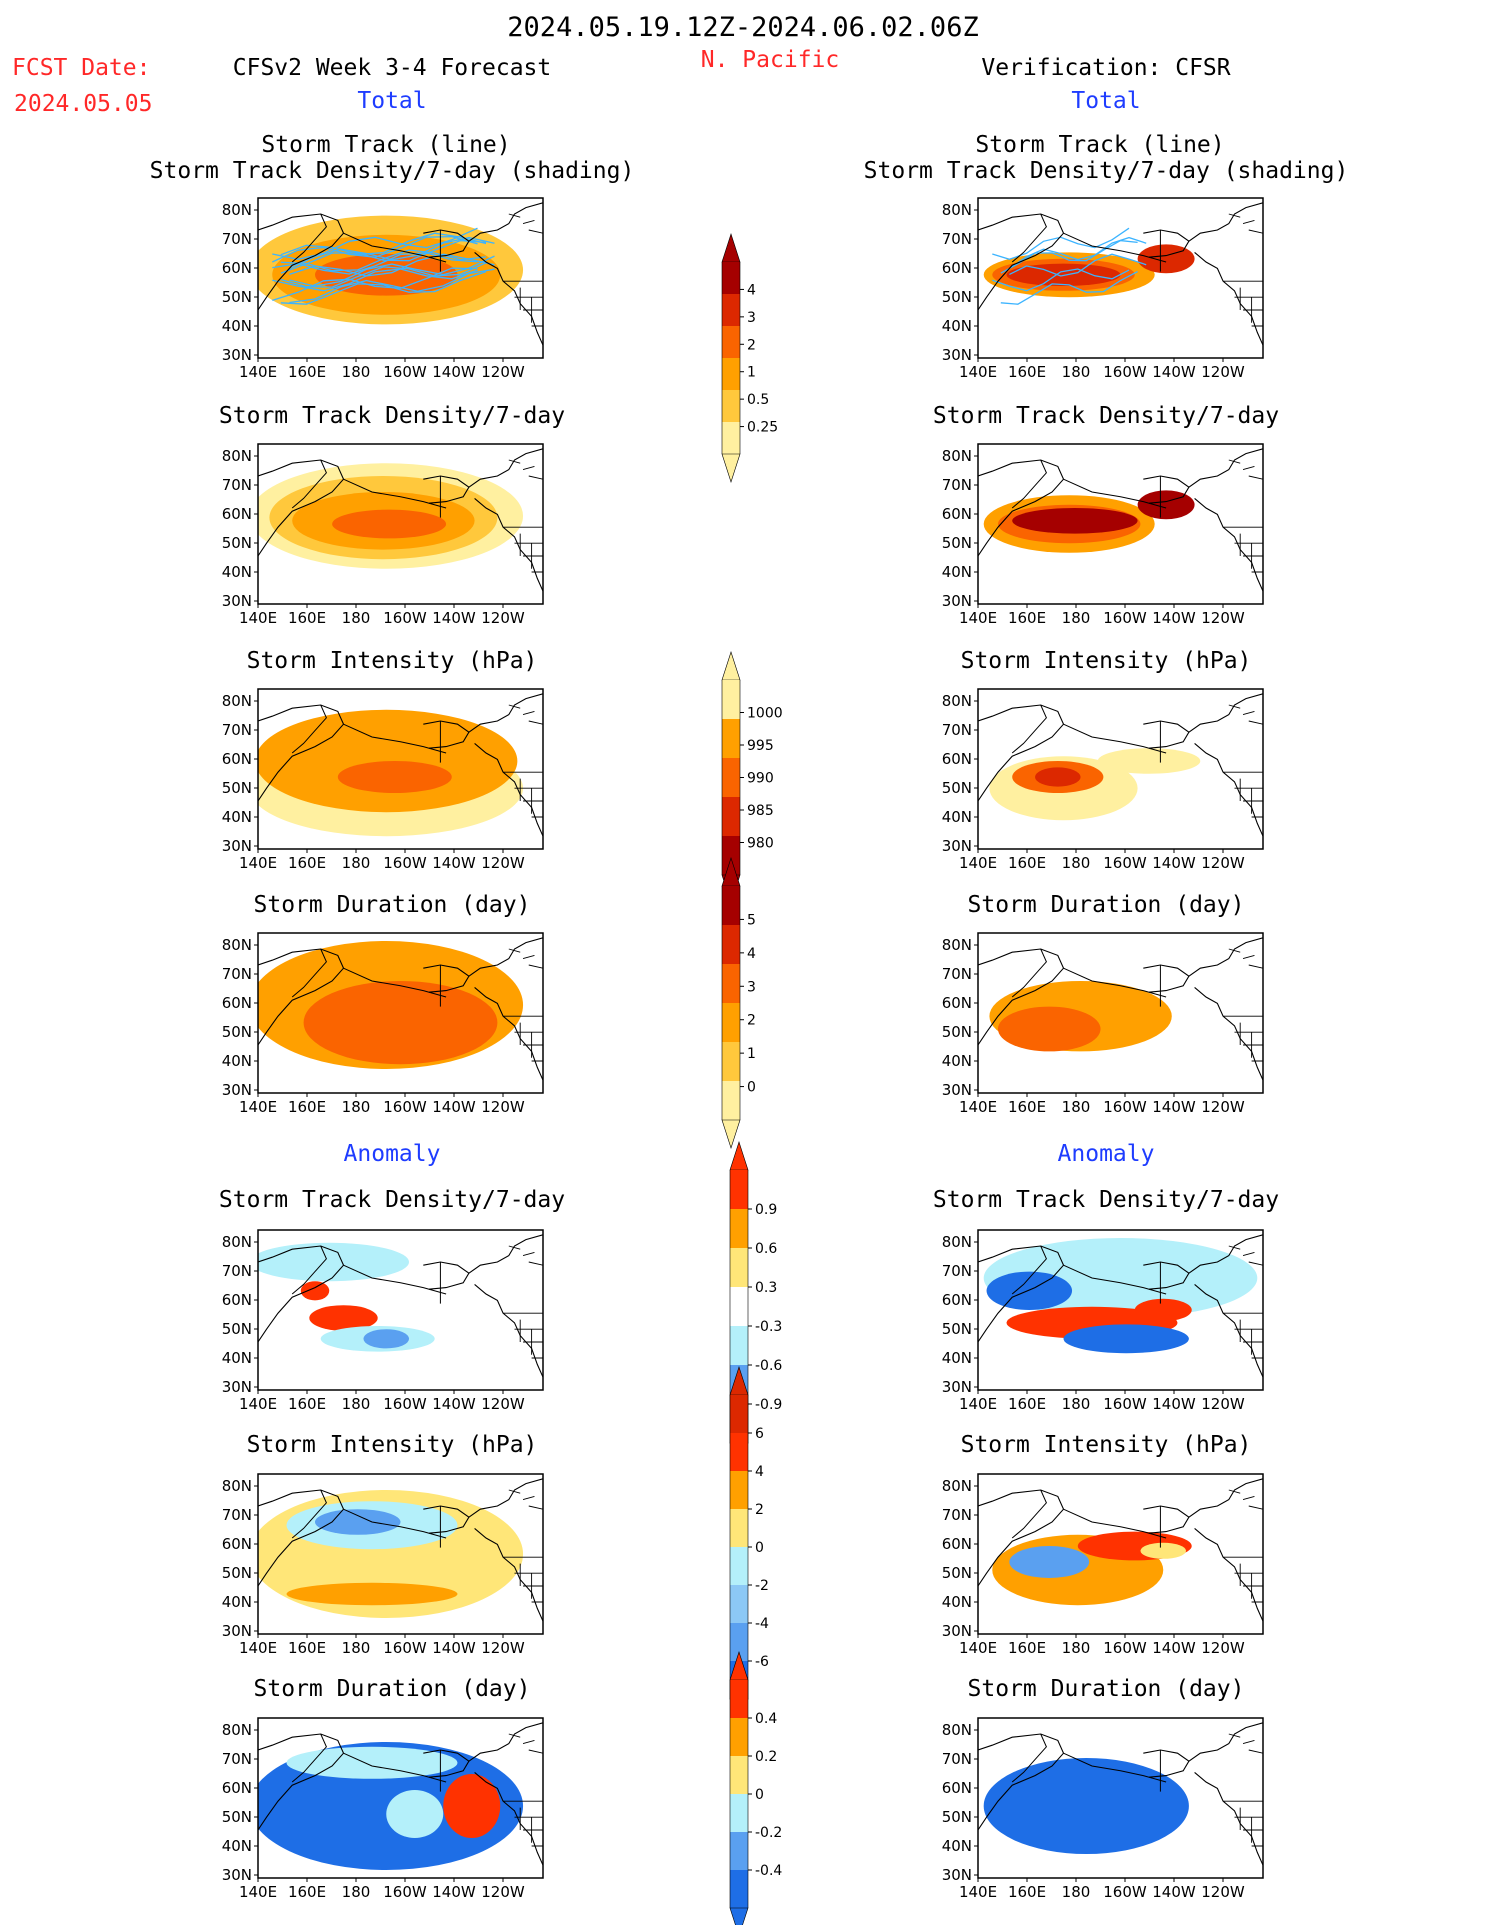 The height and width of the screenshot is (1925, 1487). I want to click on colorbar-label: 0.5, so click(758, 400).